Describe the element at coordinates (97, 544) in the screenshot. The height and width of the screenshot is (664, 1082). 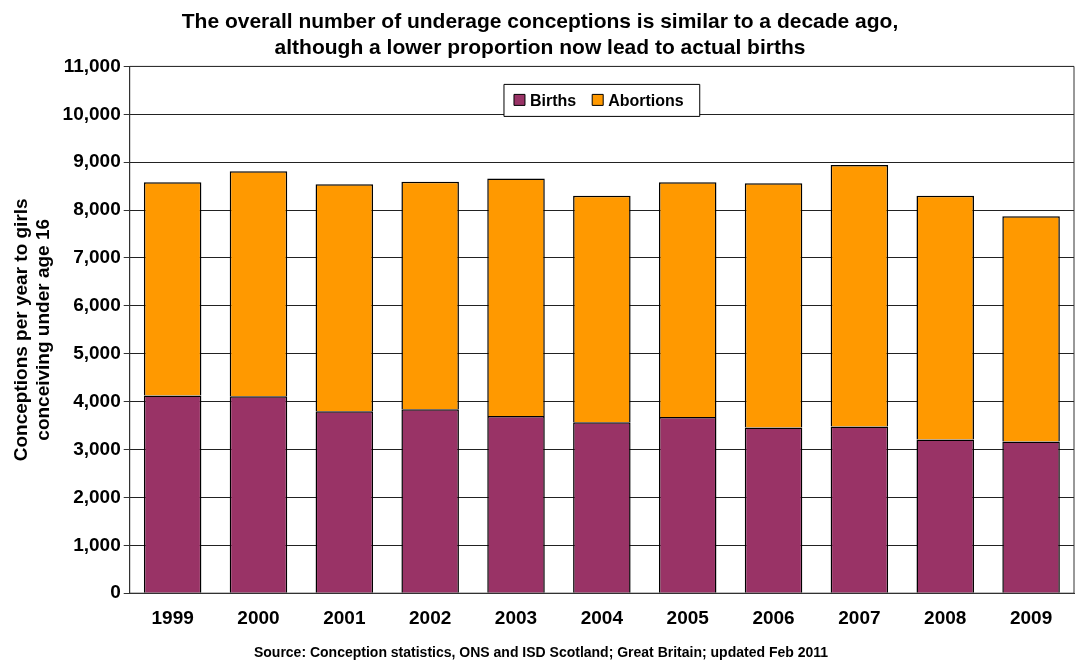
I see `y-tick-label: 1,000` at that location.